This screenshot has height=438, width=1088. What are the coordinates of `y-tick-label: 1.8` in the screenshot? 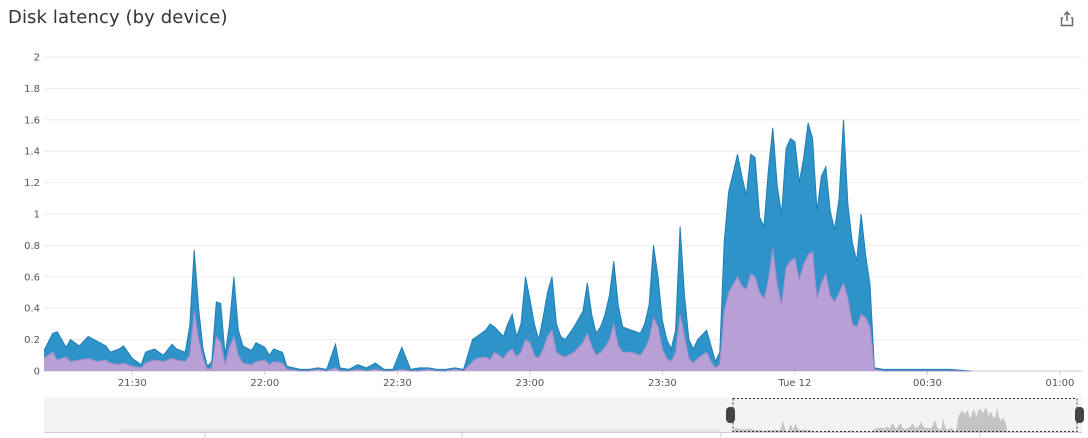 It's located at (32, 89).